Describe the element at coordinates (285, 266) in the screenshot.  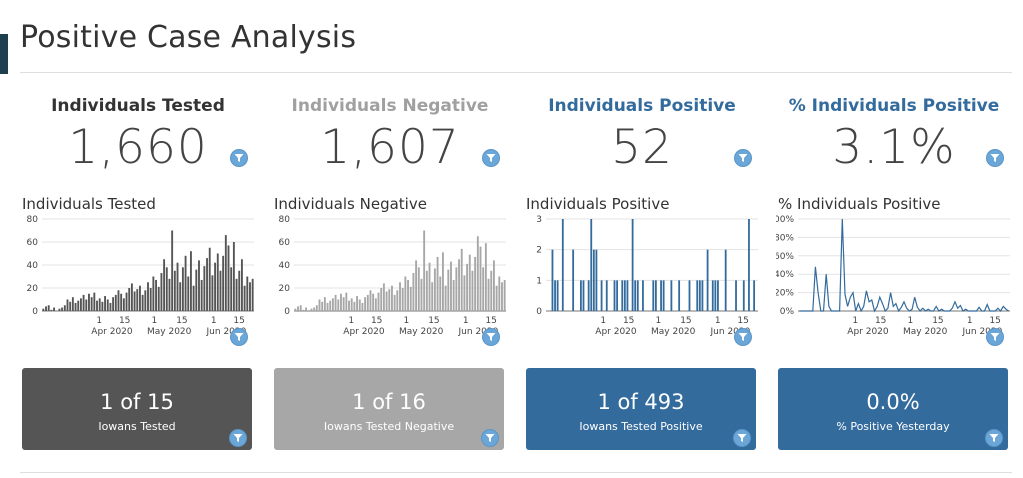
I see `y-tick-label: 40` at that location.